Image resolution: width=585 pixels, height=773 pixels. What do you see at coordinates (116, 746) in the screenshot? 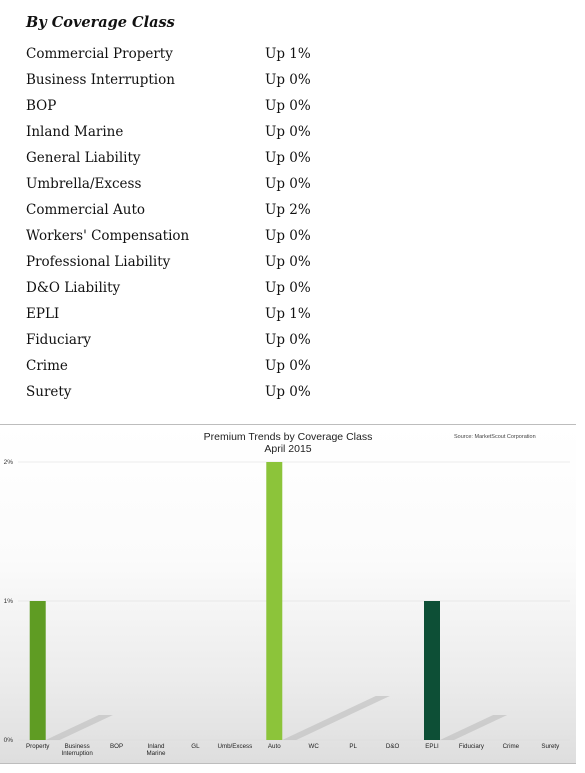
I see `x-tick-label: BOP` at bounding box center [116, 746].